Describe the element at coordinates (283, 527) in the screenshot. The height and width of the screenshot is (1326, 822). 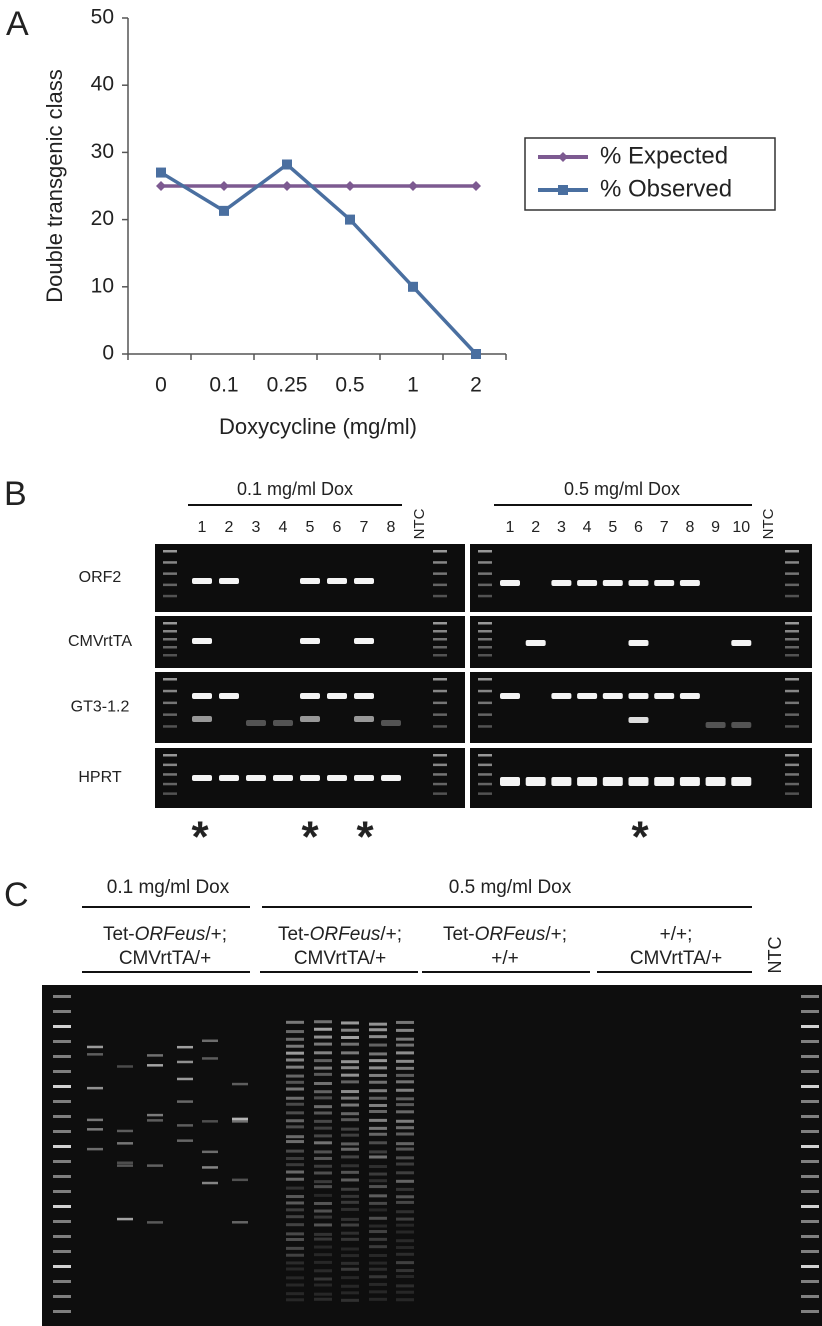
I see `lane-label: 4` at that location.